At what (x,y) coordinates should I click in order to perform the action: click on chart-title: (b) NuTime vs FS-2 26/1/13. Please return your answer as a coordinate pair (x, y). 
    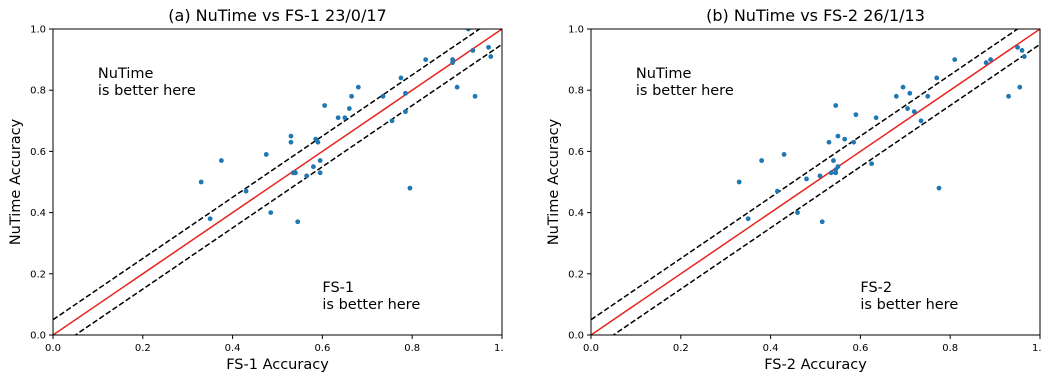
    Looking at the image, I should click on (815, 15).